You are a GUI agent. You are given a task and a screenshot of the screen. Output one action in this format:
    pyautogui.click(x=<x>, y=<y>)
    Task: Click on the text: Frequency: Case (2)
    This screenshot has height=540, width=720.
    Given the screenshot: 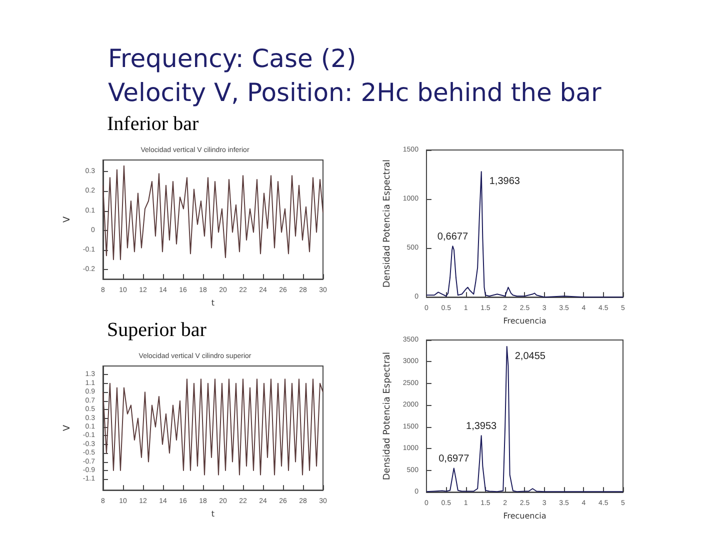 What is the action you would take?
    pyautogui.click(x=232, y=58)
    